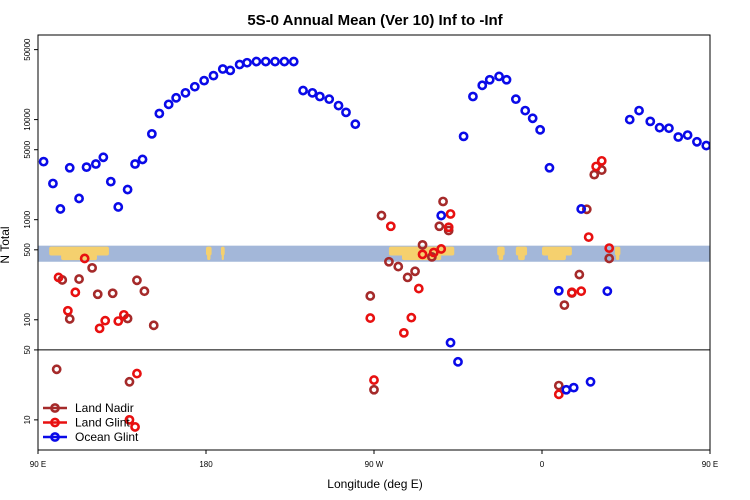 The image size is (750, 500). Describe the element at coordinates (27, 419) in the screenshot. I see `y-tick-label: 10` at that location.